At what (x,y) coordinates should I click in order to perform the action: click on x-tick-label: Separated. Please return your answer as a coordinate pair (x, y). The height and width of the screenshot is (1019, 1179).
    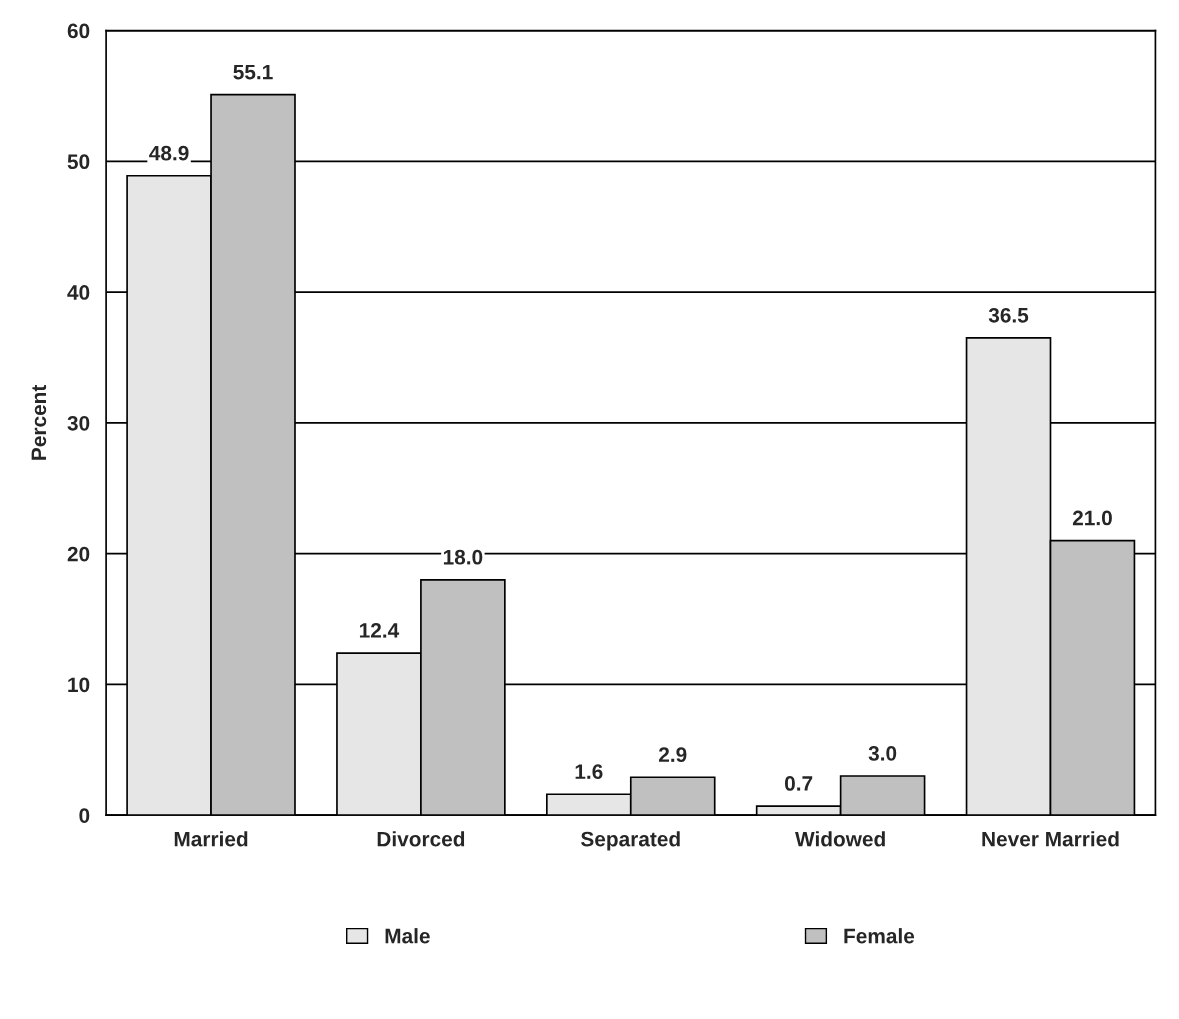
    Looking at the image, I should click on (630, 841).